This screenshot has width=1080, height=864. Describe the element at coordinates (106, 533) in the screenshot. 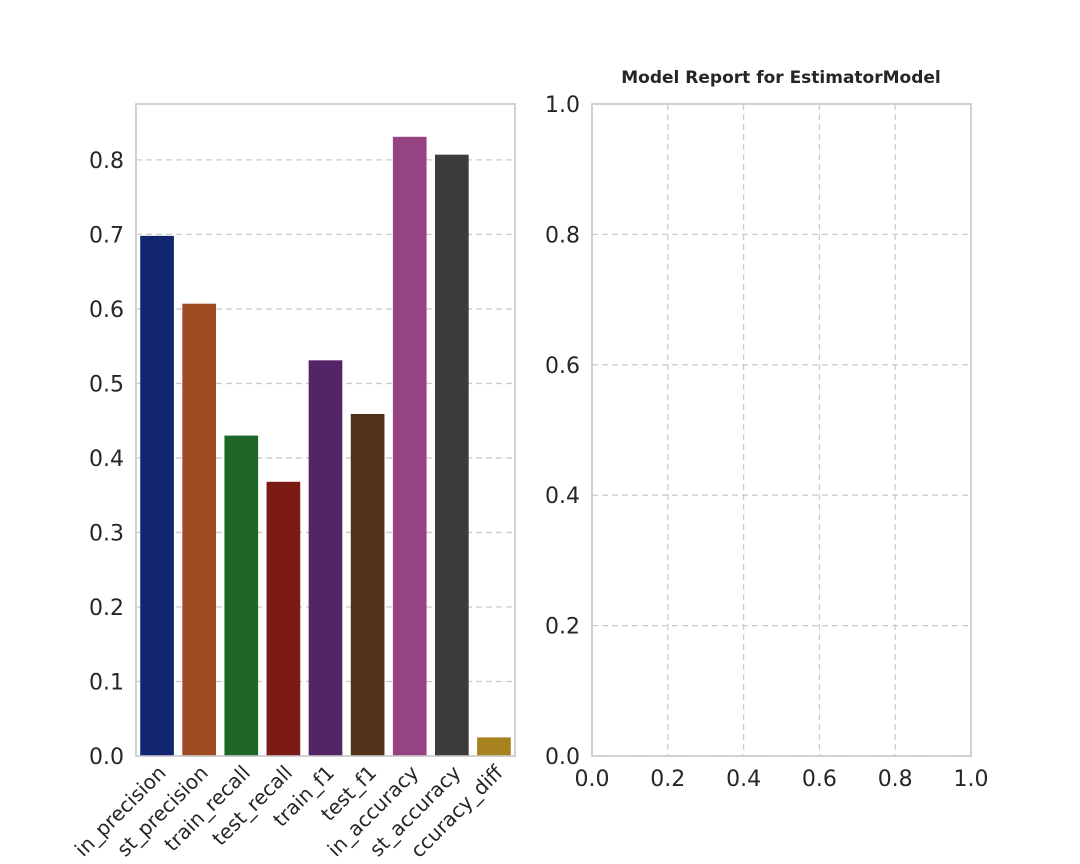

I see `y-tick-label: 0.3` at that location.